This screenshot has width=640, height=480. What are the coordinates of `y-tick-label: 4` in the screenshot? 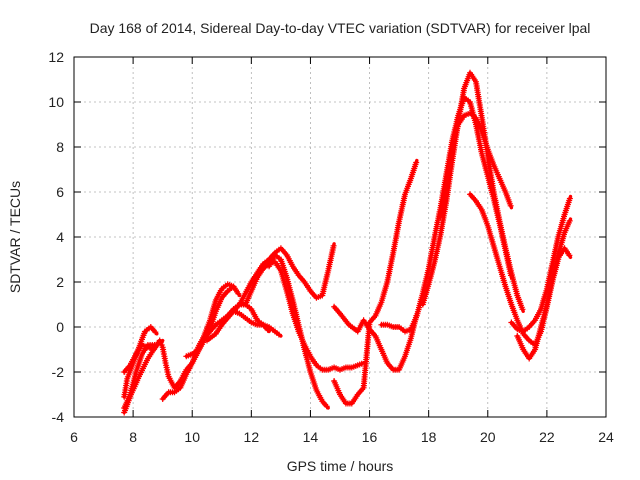 It's located at (60, 237).